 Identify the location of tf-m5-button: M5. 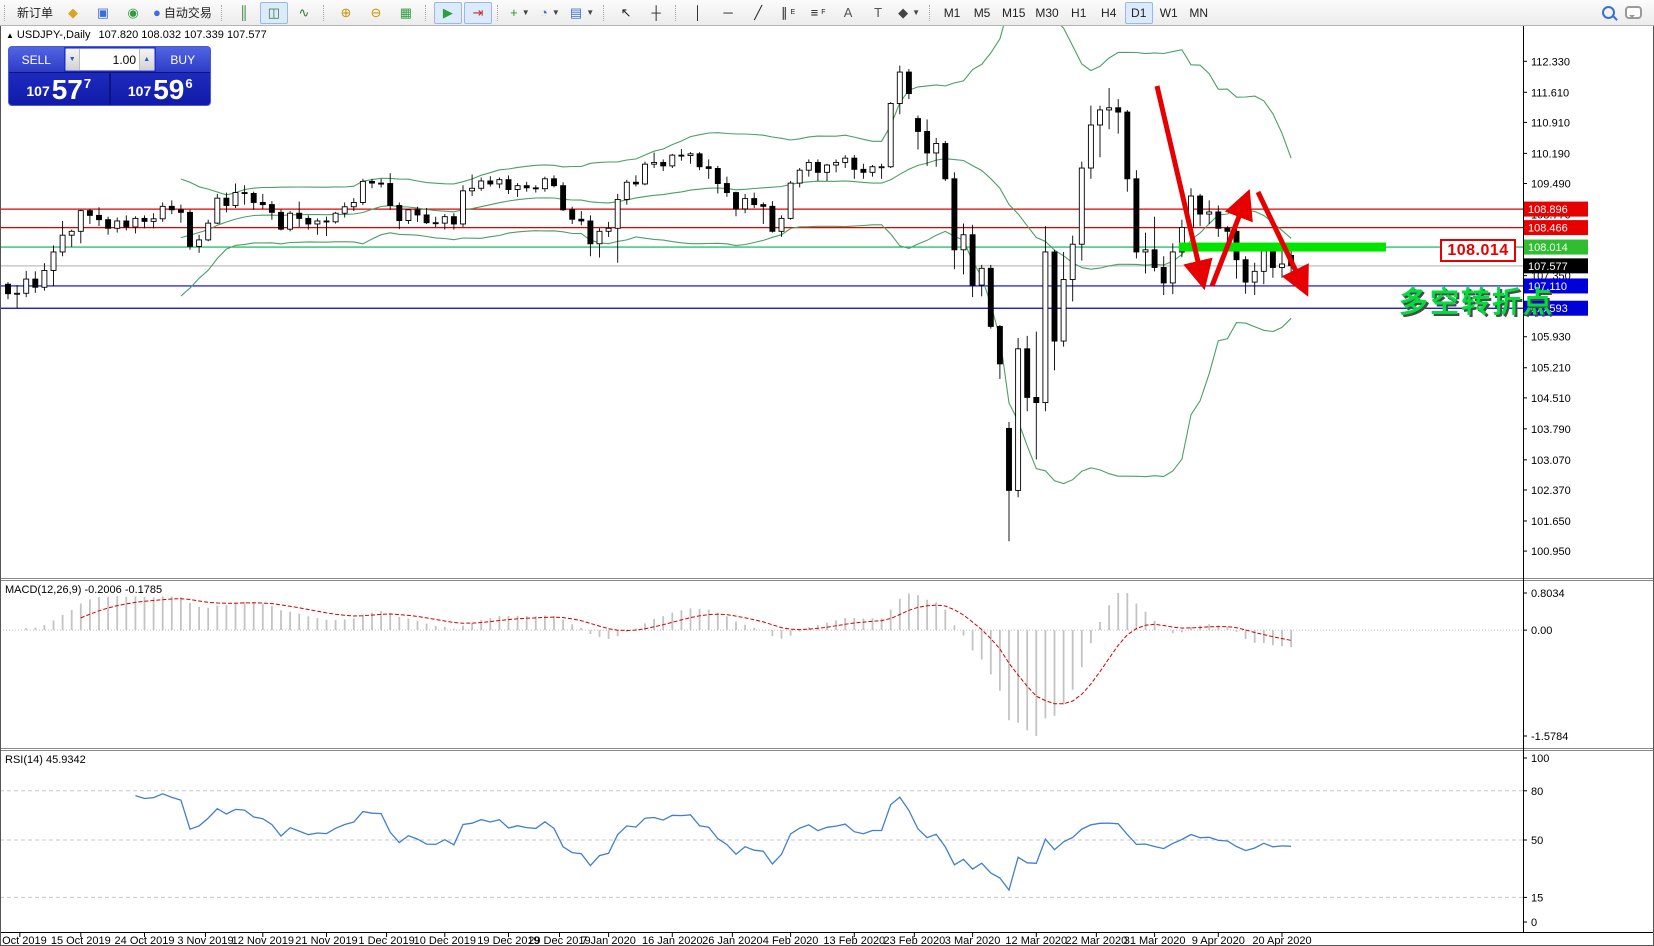
(982, 12).